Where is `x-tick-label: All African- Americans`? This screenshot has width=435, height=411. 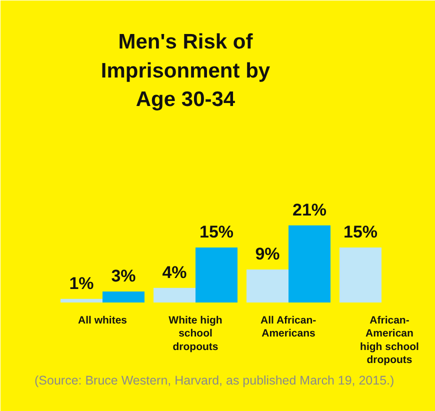 x-tick-label: All African- Americans is located at coordinates (288, 327).